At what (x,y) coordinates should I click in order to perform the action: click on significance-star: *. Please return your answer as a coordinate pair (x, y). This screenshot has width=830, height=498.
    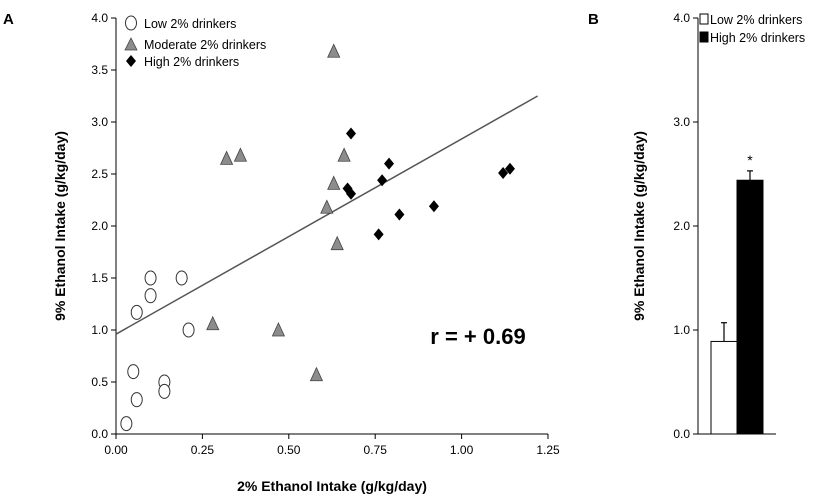
    Looking at the image, I should click on (750, 160).